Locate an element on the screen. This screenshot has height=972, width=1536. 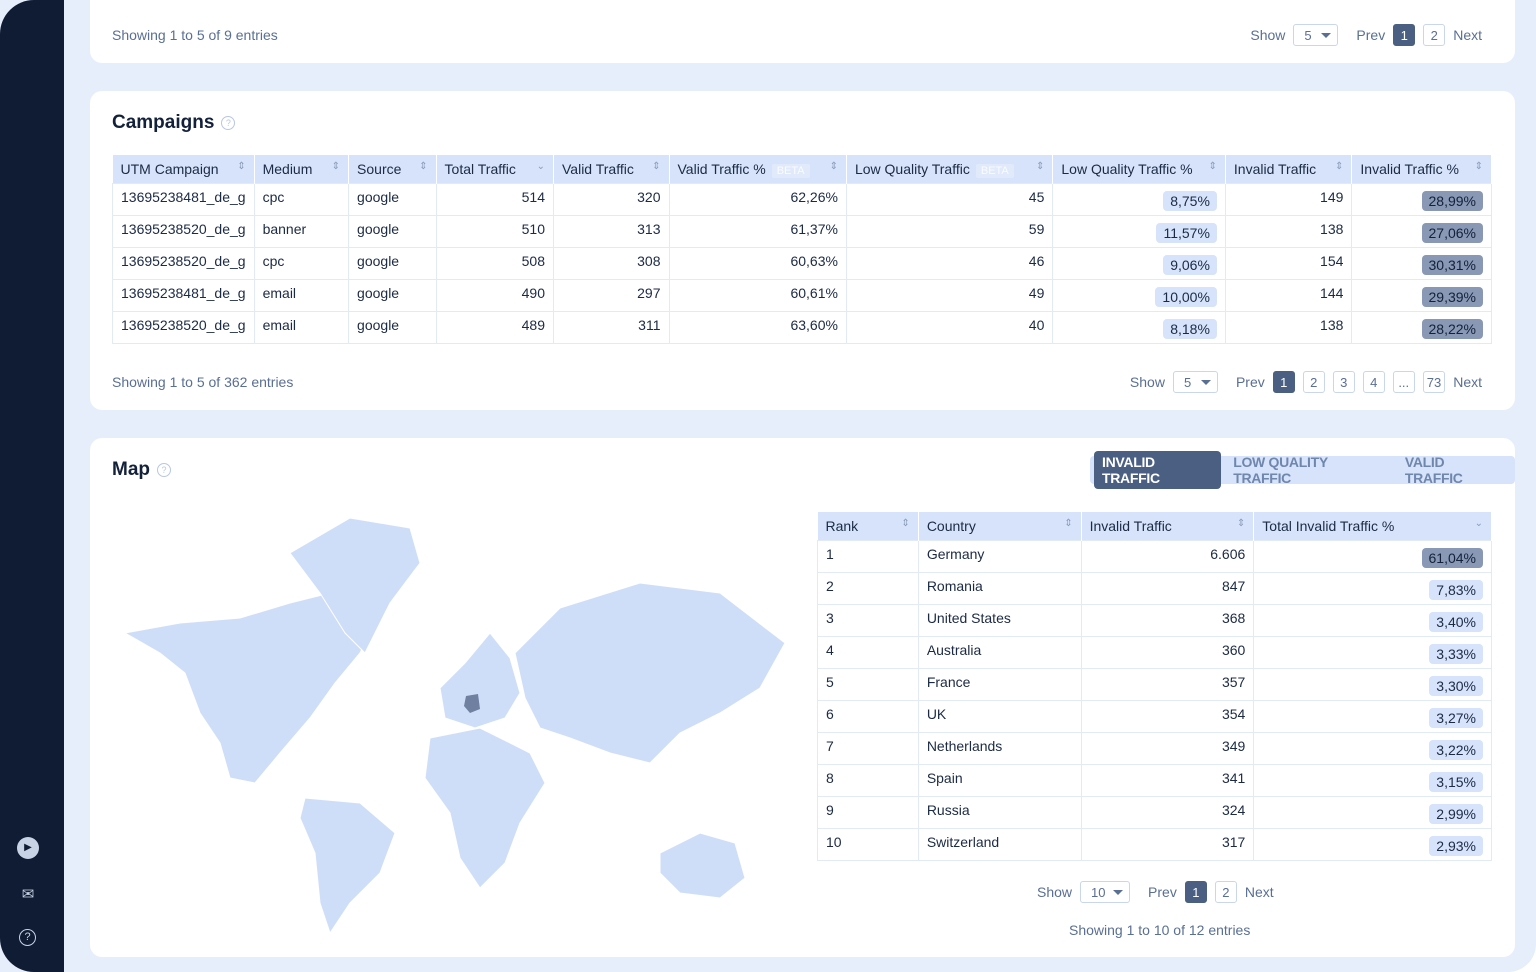
column-header: Total Invalid Traffic % ⌄ is located at coordinates (1372, 526).